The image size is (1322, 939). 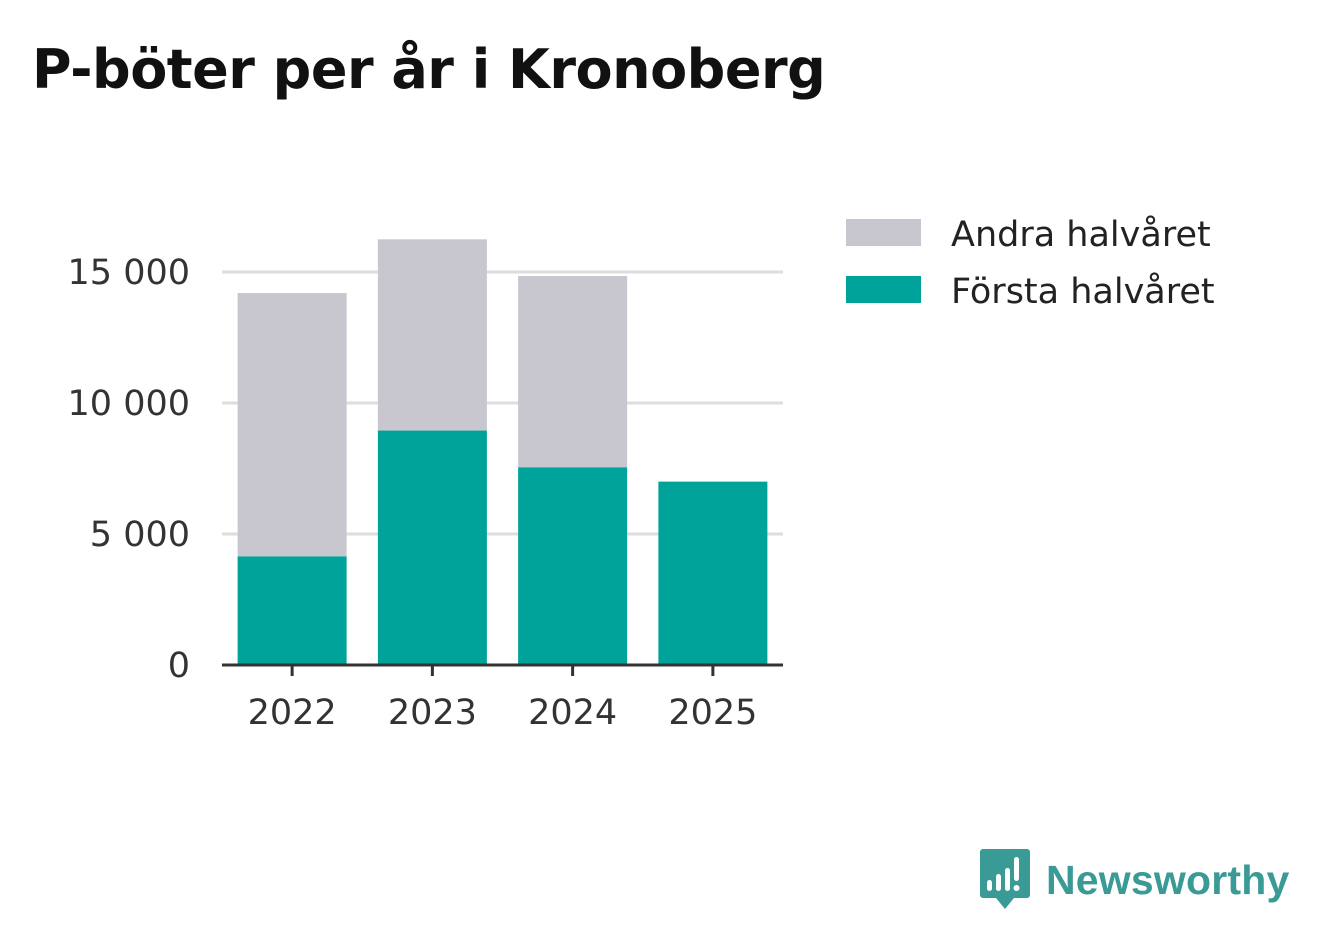 What do you see at coordinates (129, 404) in the screenshot?
I see `y-tick-label: 10 000` at bounding box center [129, 404].